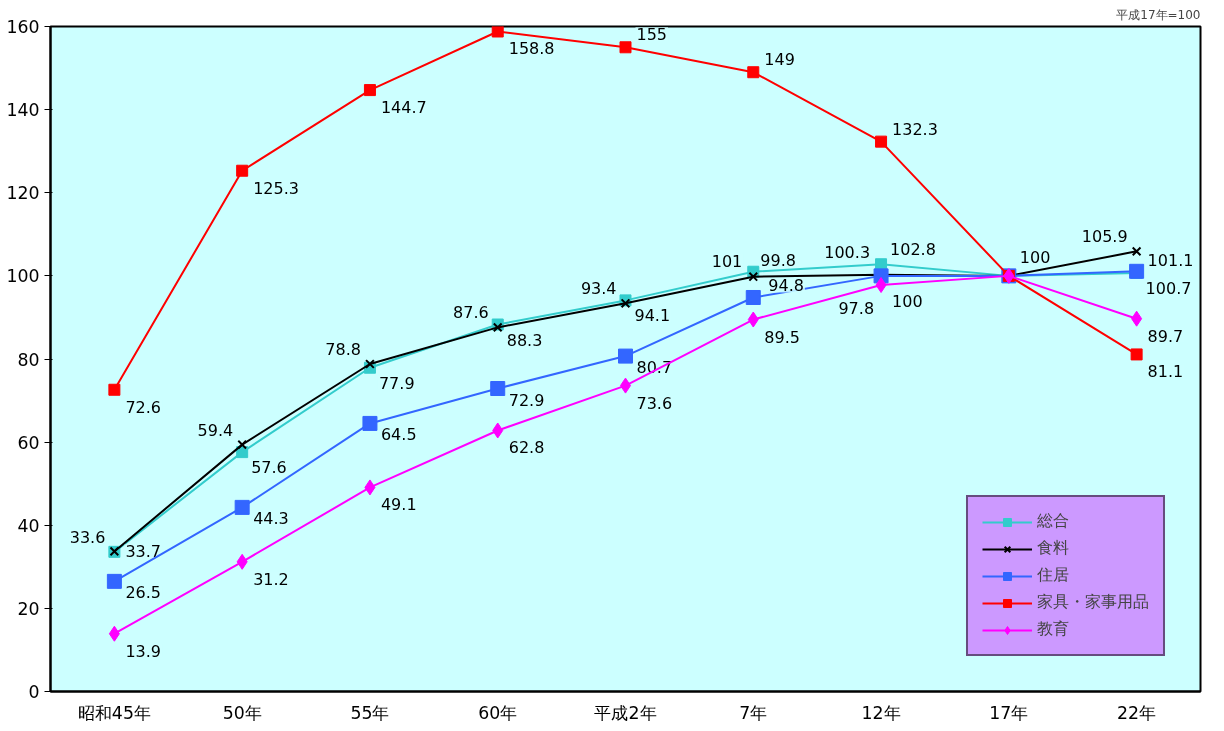 This screenshot has height=731, width=1224. What do you see at coordinates (524, 340) in the screenshot?
I see `data-label: 88.3` at bounding box center [524, 340].